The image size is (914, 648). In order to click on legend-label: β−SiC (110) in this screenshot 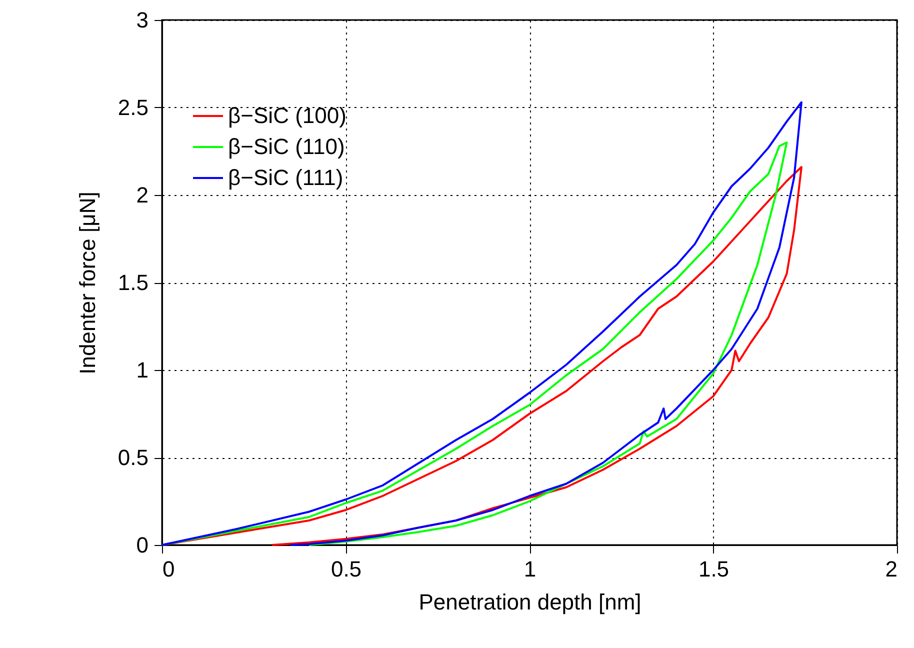, I will do `click(286, 146)`.